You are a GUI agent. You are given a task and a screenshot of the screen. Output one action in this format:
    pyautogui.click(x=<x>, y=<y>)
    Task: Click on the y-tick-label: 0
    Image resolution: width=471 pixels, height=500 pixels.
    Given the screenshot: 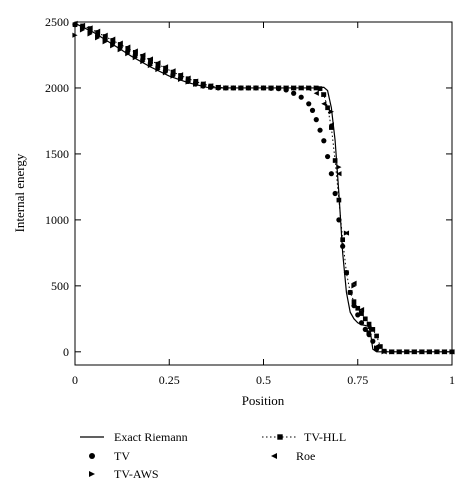 What is the action you would take?
    pyautogui.click(x=66, y=352)
    